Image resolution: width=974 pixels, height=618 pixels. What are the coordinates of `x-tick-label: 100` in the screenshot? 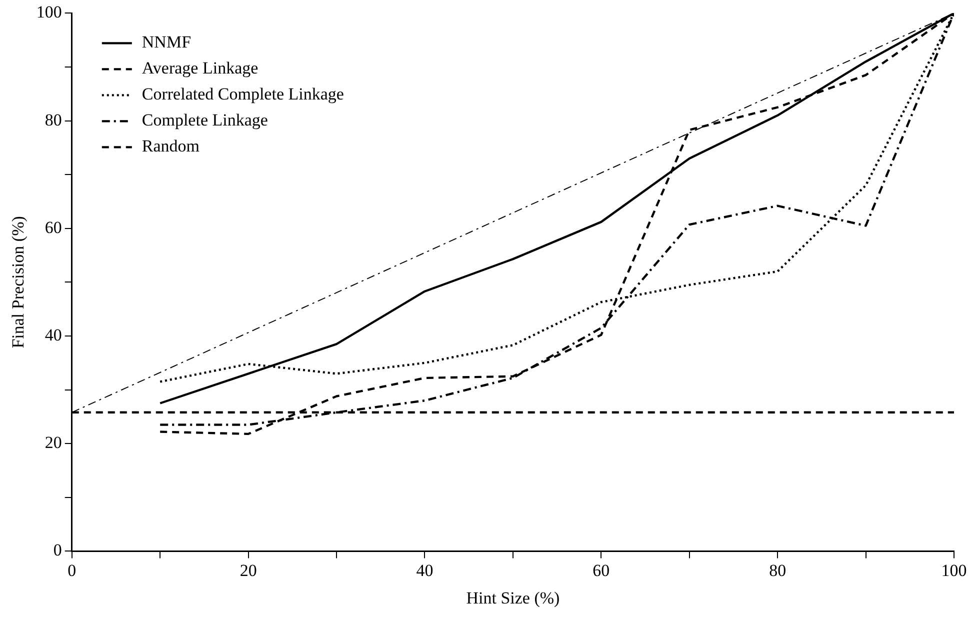 It's located at (954, 570).